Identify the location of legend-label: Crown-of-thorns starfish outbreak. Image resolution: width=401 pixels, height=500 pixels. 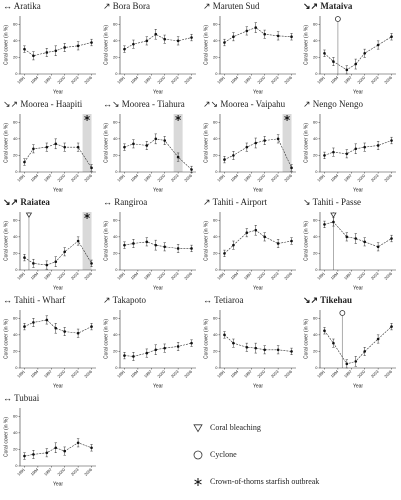
(264, 481).